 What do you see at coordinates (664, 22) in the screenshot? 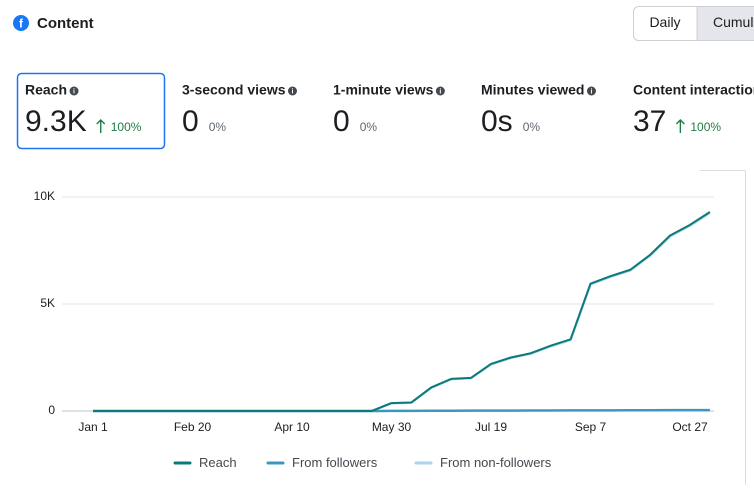
I see `toggle-daily: Daily` at bounding box center [664, 22].